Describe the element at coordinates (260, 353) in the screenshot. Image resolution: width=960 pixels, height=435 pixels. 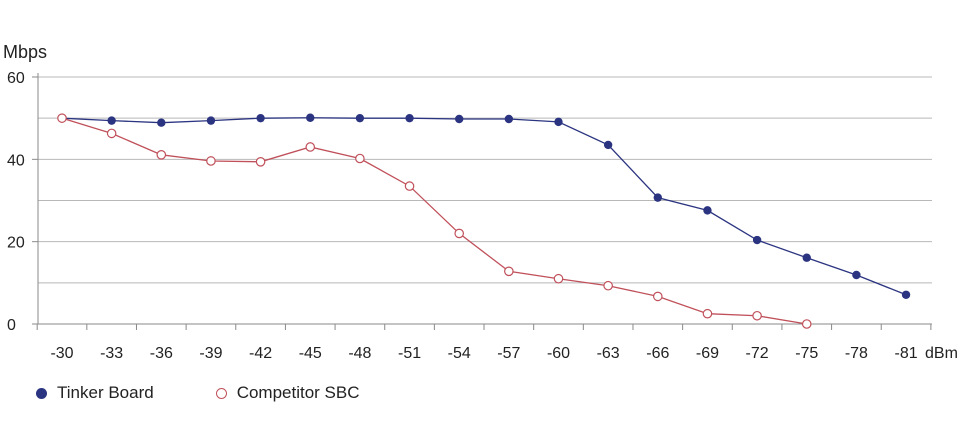
I see `x-tick-label: -42` at that location.